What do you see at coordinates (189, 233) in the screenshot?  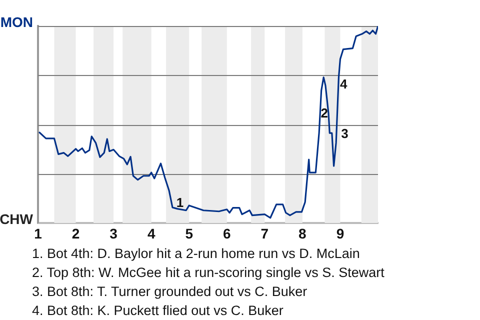 I see `x-tick-label: 5` at bounding box center [189, 233].